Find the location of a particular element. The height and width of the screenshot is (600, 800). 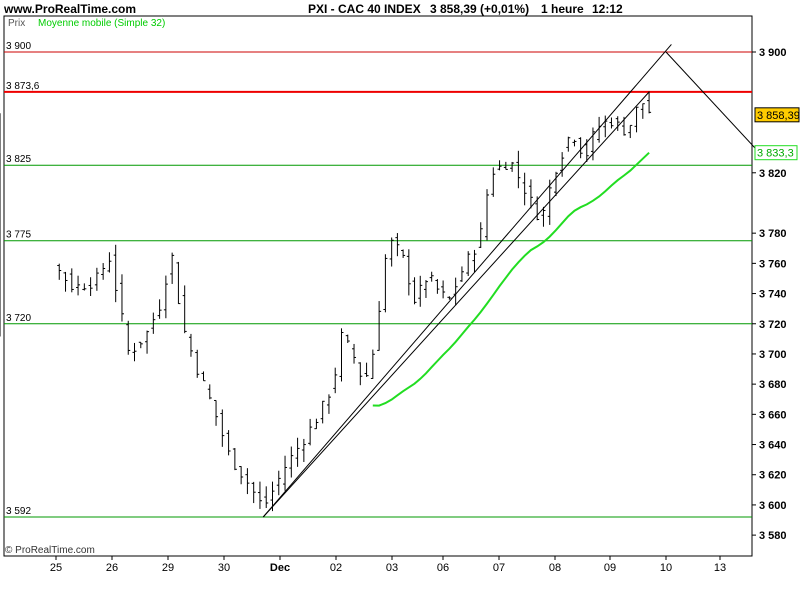

x-tick-label: 26 is located at coordinates (112, 568).